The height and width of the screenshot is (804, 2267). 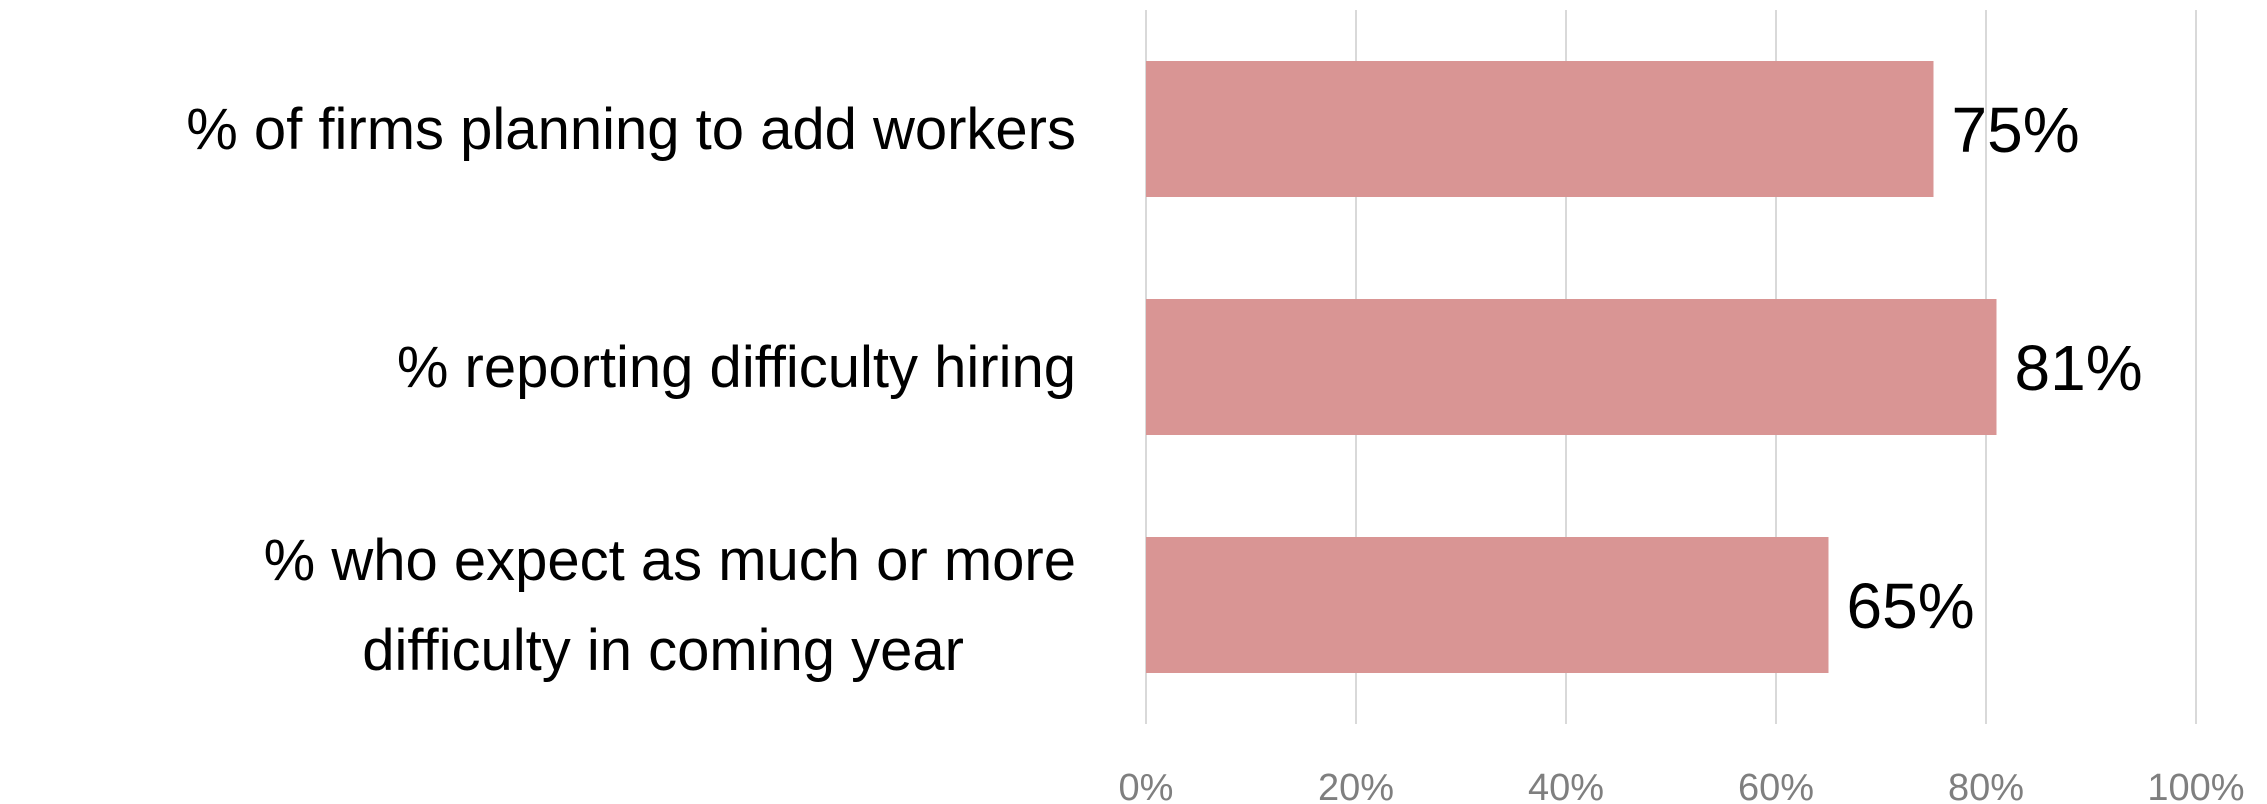 What do you see at coordinates (1776, 785) in the screenshot?
I see `x-tick-label: 60%` at bounding box center [1776, 785].